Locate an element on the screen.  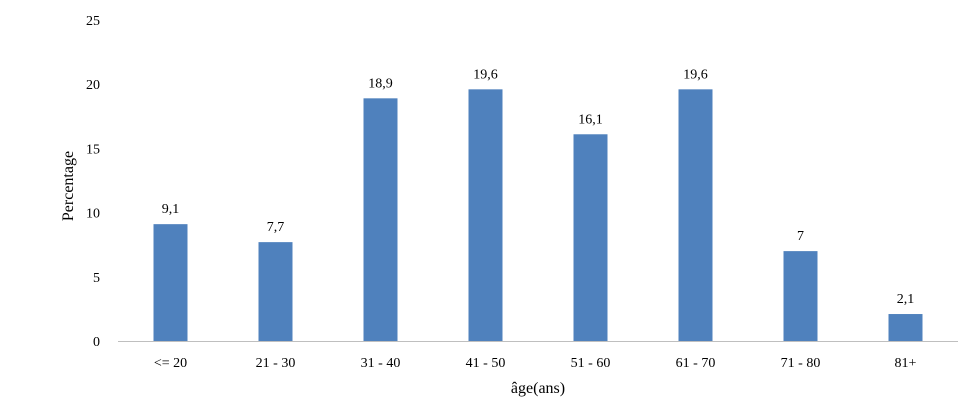
bar-value-label: 16,1 is located at coordinates (590, 119).